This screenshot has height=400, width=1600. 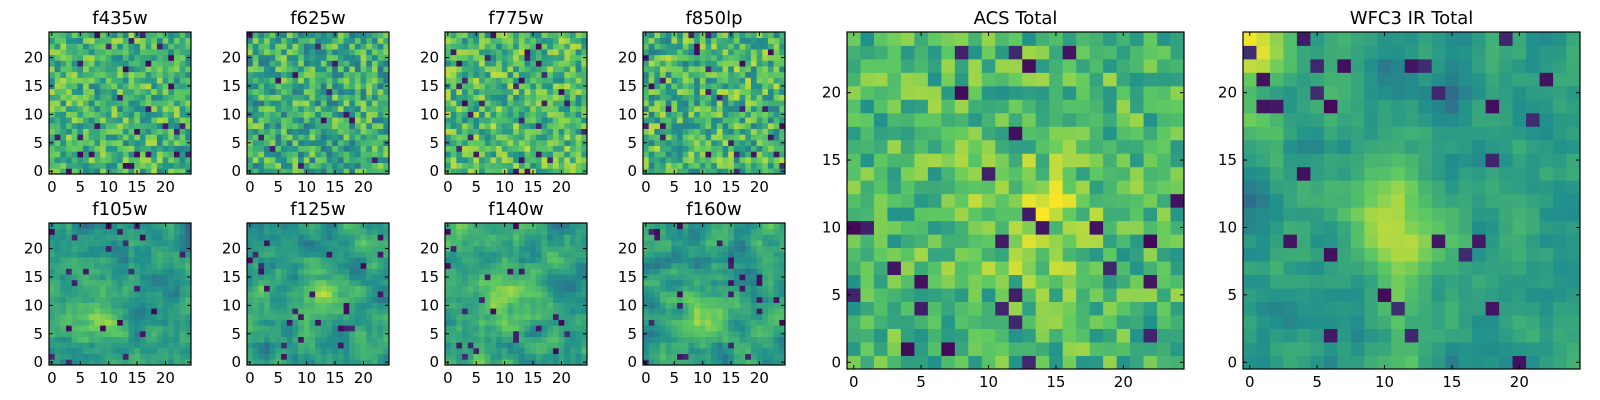 What do you see at coordinates (236, 171) in the screenshot?
I see `y-tick-label: 0` at bounding box center [236, 171].